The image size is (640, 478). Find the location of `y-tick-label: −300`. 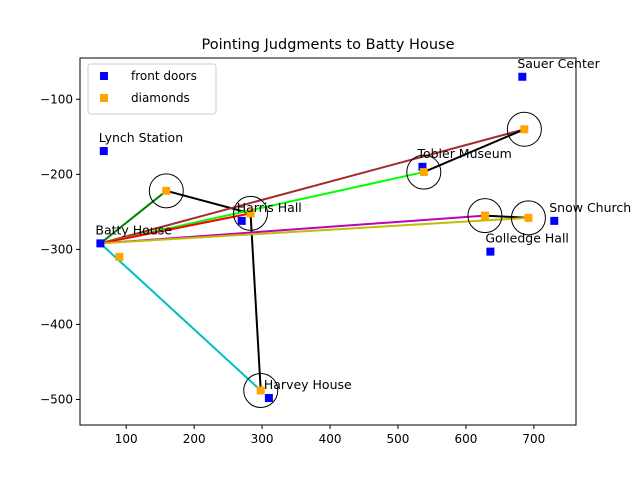

y-tick-label: −300 is located at coordinates (56, 249).